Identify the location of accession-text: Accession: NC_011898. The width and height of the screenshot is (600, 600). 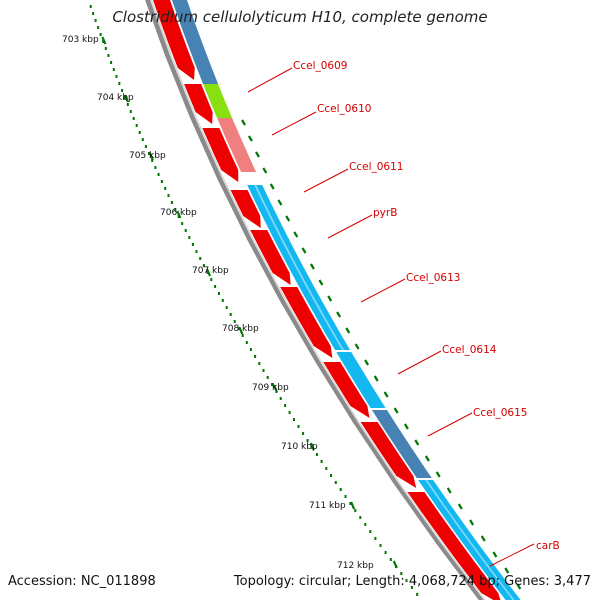
(82, 581).